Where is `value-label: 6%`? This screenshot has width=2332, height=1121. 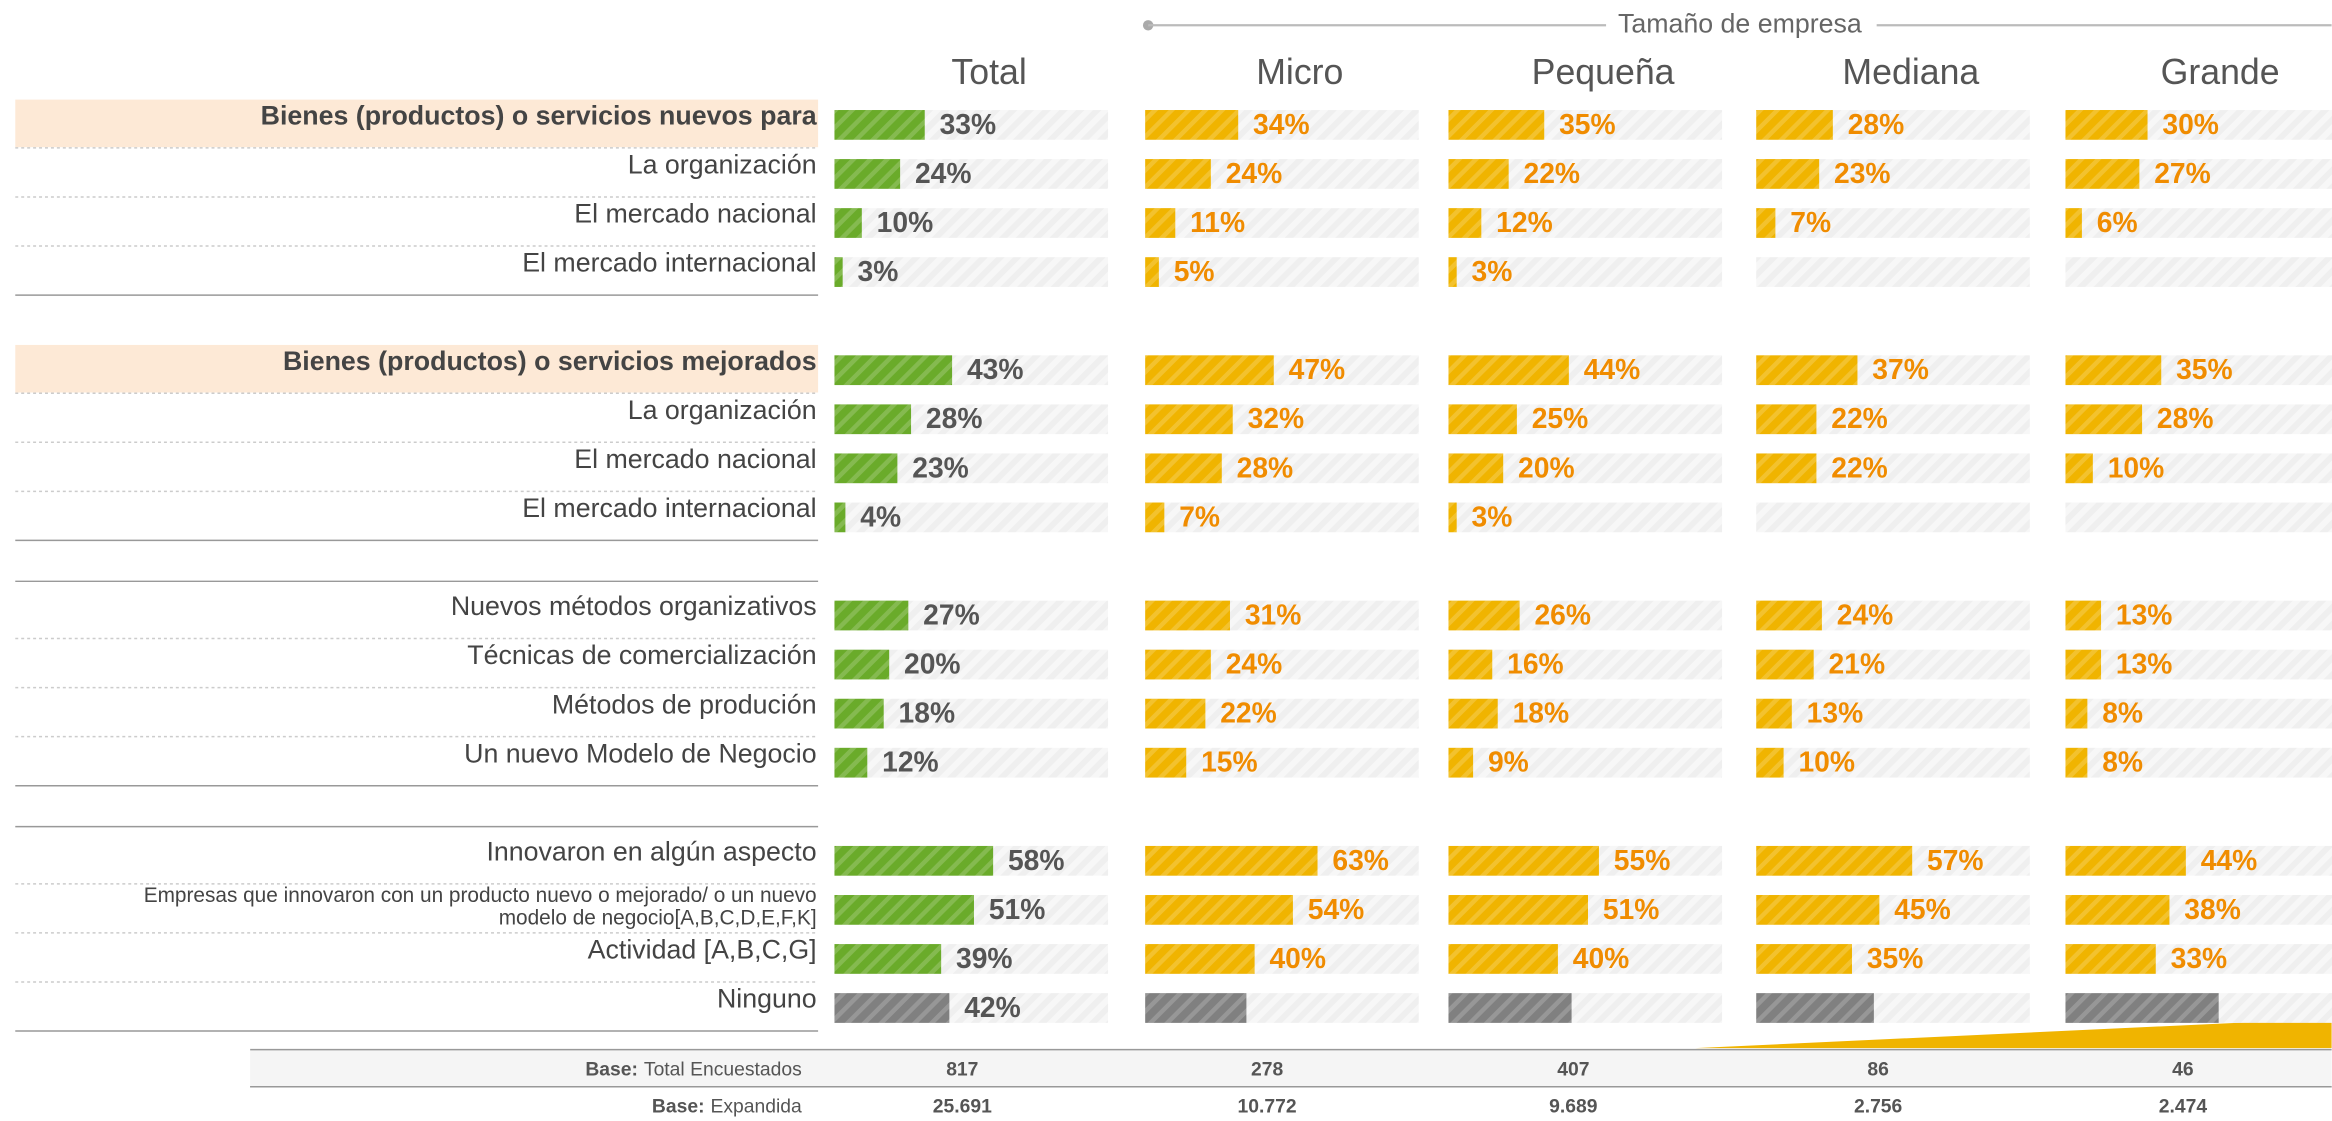 value-label: 6% is located at coordinates (2117, 222).